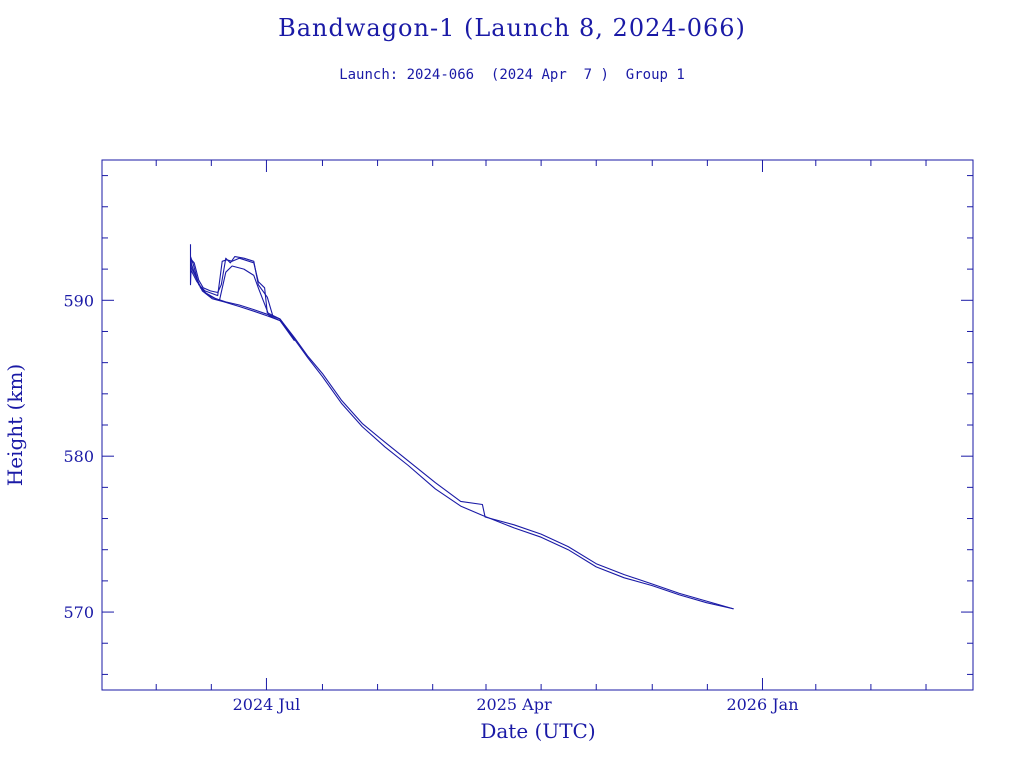  What do you see at coordinates (78, 612) in the screenshot?
I see `y-tick-label: 570` at bounding box center [78, 612].